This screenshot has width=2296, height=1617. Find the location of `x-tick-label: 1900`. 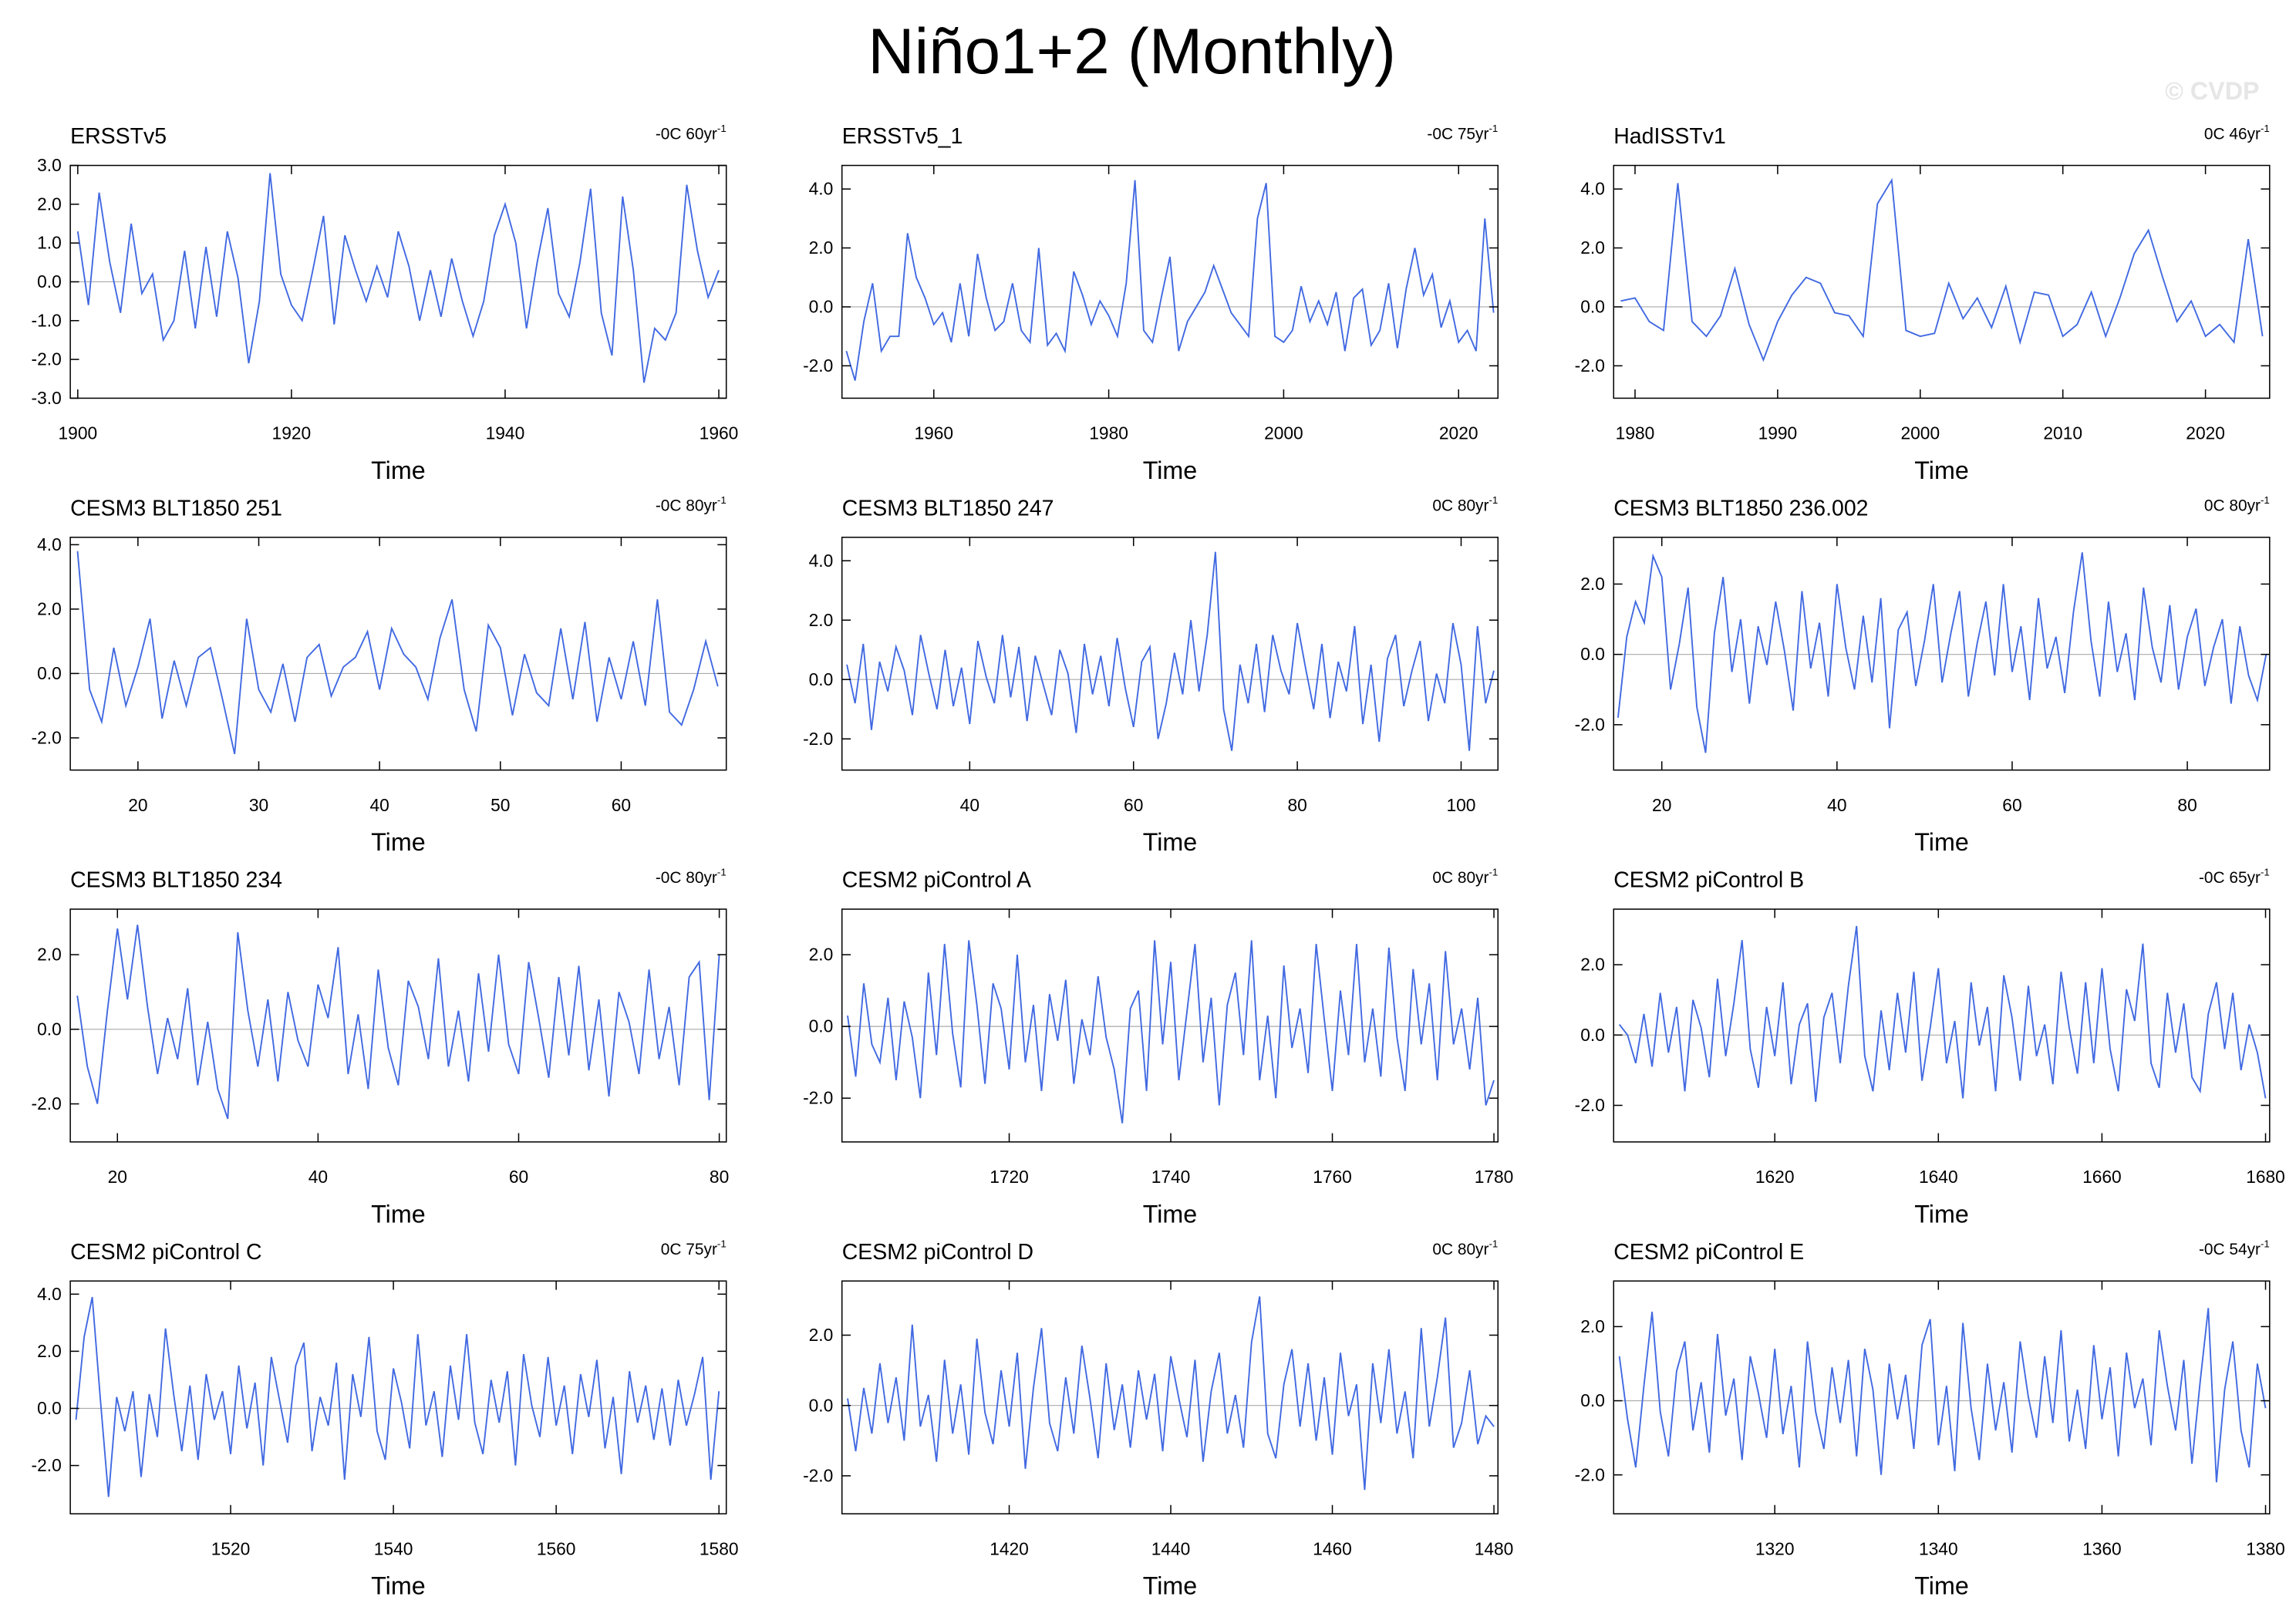

x-tick-label: 1900 is located at coordinates (78, 433).